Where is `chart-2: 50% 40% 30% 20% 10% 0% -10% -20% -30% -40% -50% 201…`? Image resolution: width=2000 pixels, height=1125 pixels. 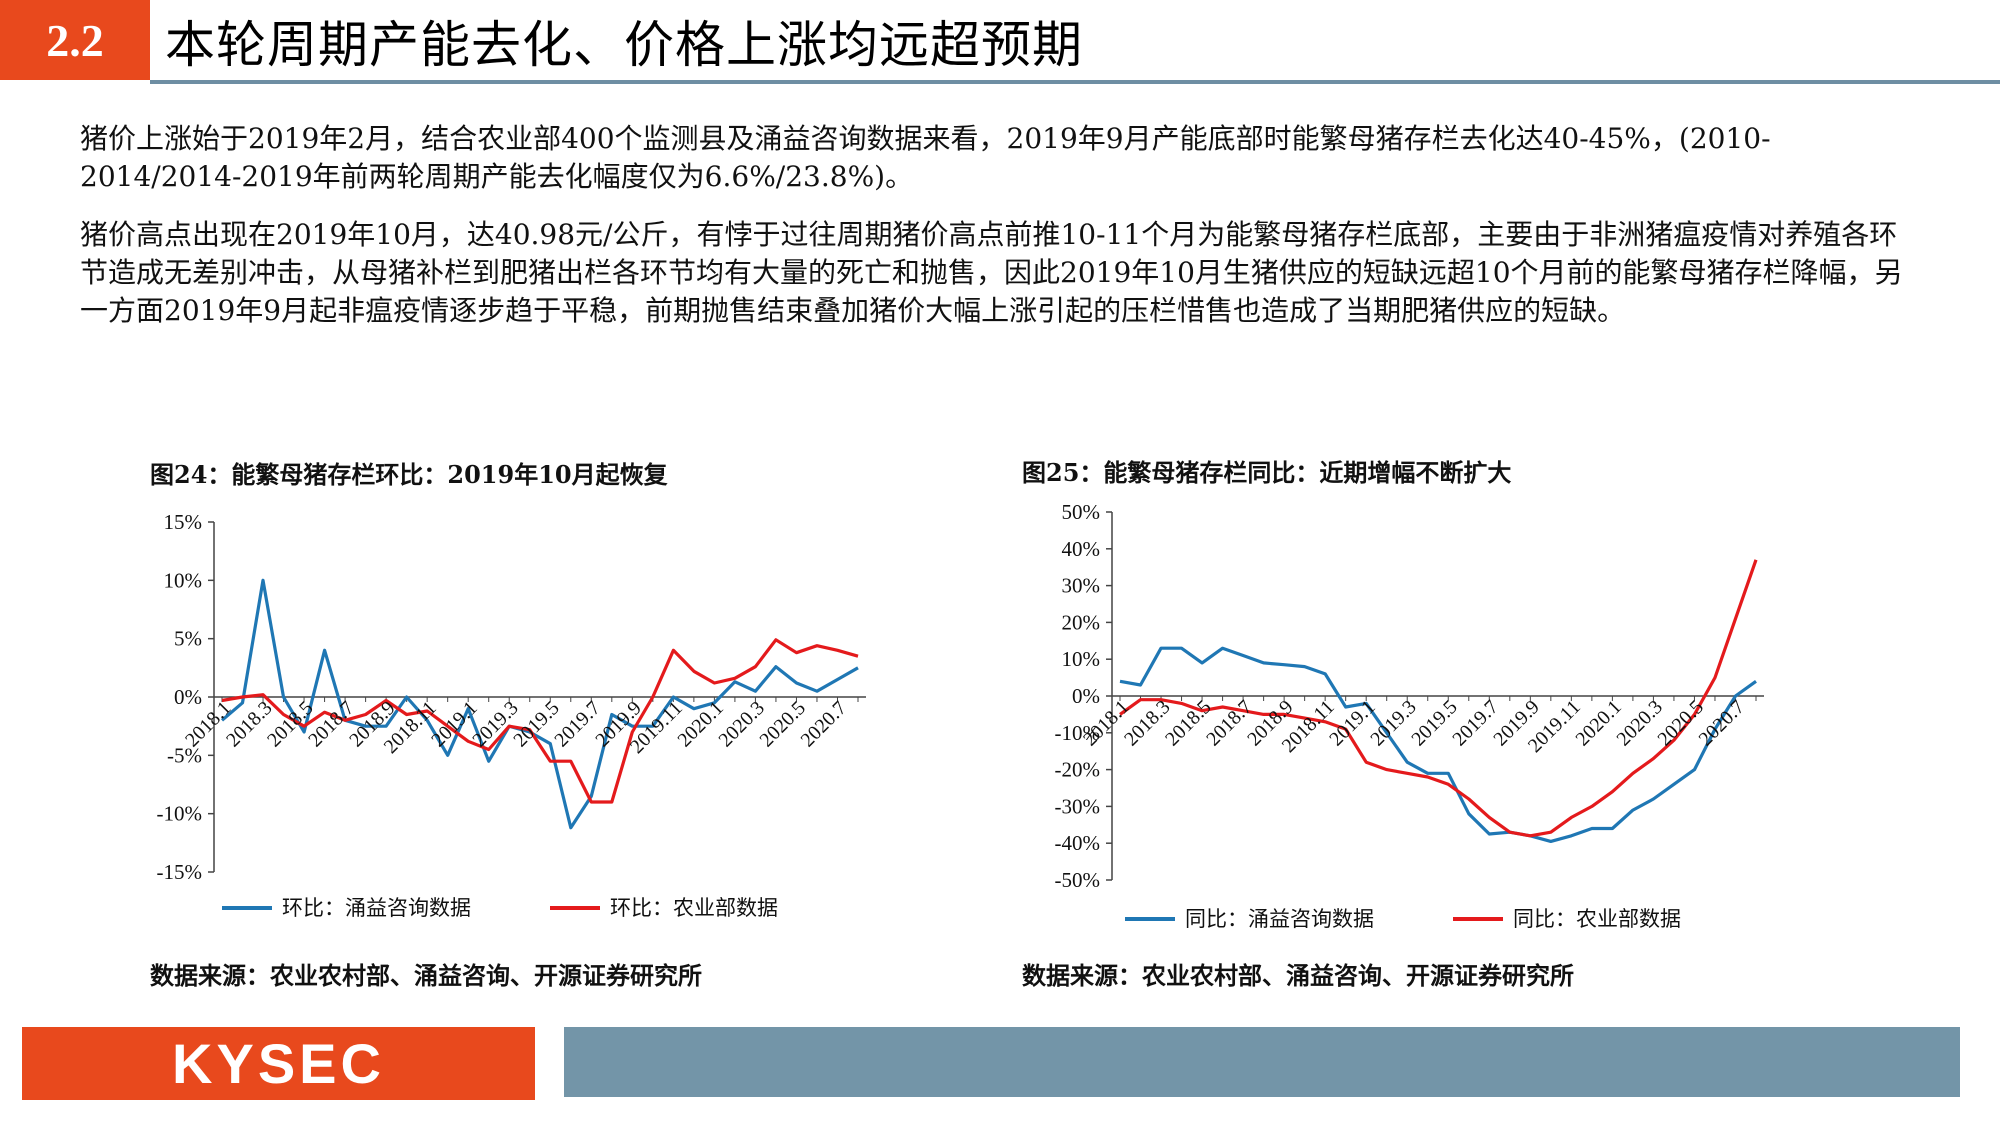
chart-2: 50% 40% 30% 20% 10% 0% -10% -20% -30% -40% -50% 201… is located at coordinates (1409, 715).